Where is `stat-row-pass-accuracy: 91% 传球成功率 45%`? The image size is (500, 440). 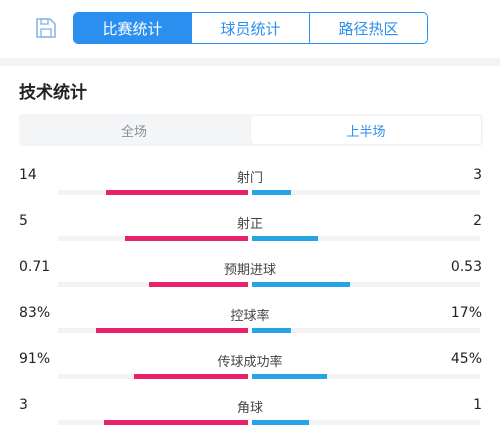
stat-row-pass-accuracy: 91% 传球成功率 45% is located at coordinates (250, 369).